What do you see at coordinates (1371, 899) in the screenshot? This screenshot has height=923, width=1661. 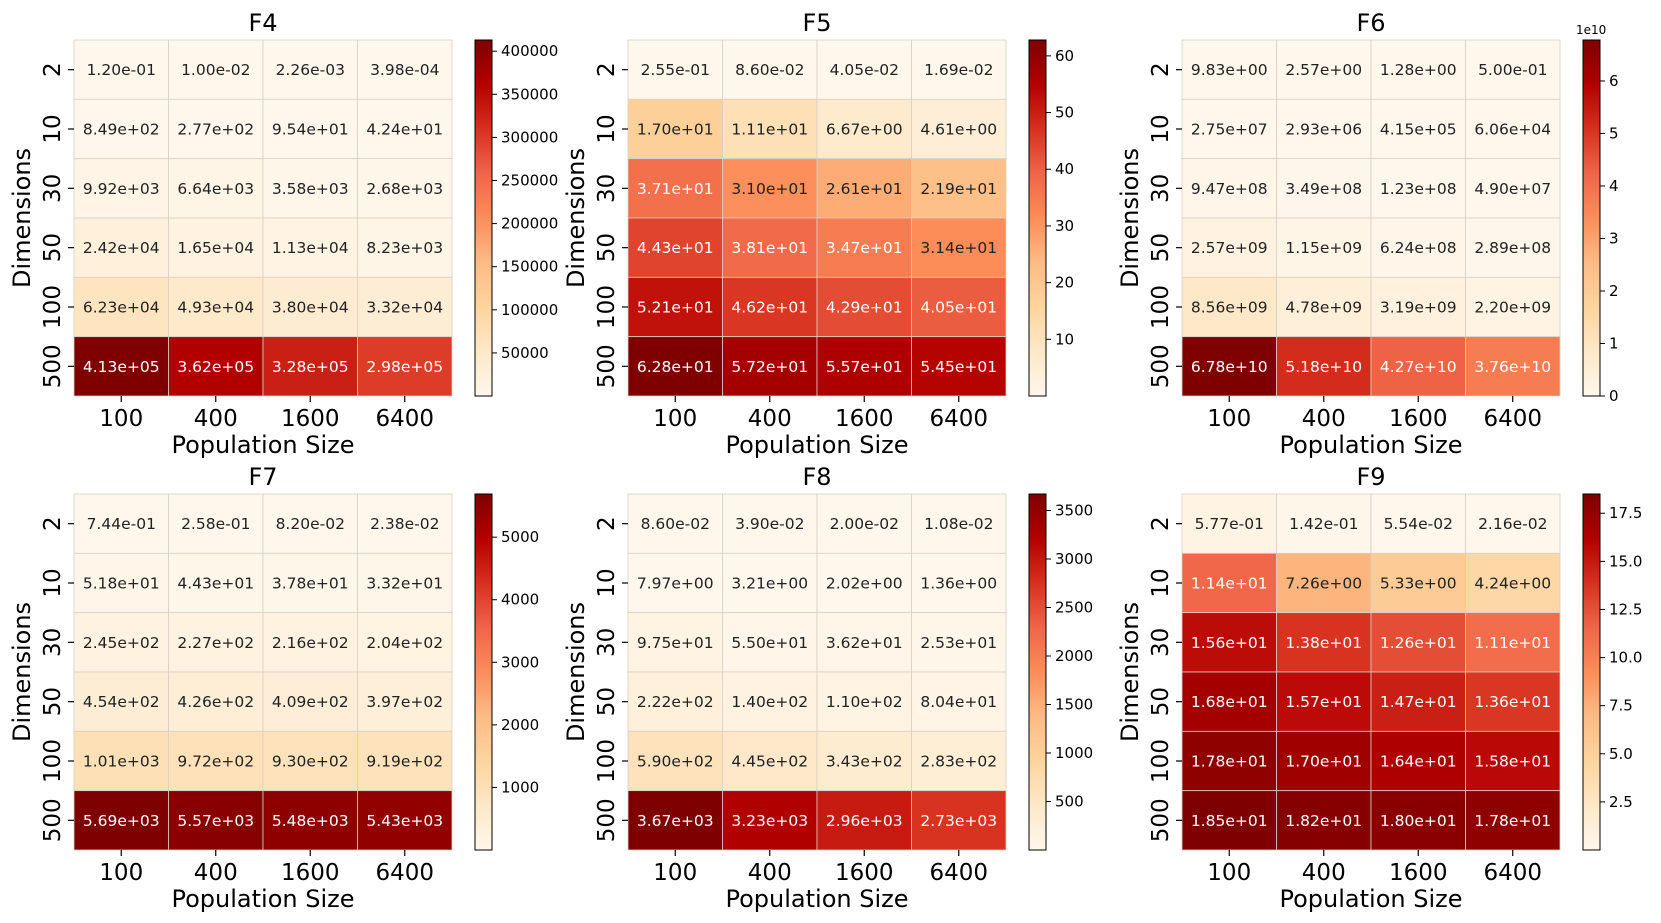 I see `x-axis-label: Population Size` at bounding box center [1371, 899].